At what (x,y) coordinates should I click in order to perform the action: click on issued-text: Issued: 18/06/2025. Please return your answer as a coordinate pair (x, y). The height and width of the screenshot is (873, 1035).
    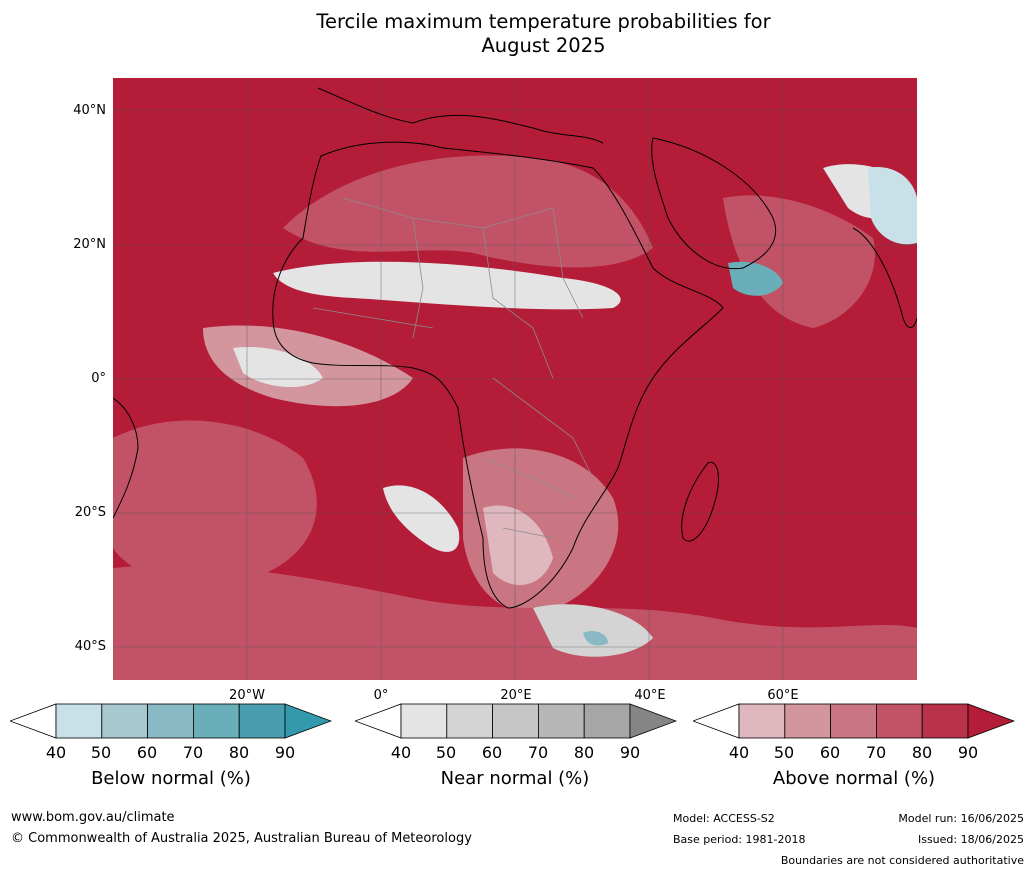
    Looking at the image, I should click on (970, 839).